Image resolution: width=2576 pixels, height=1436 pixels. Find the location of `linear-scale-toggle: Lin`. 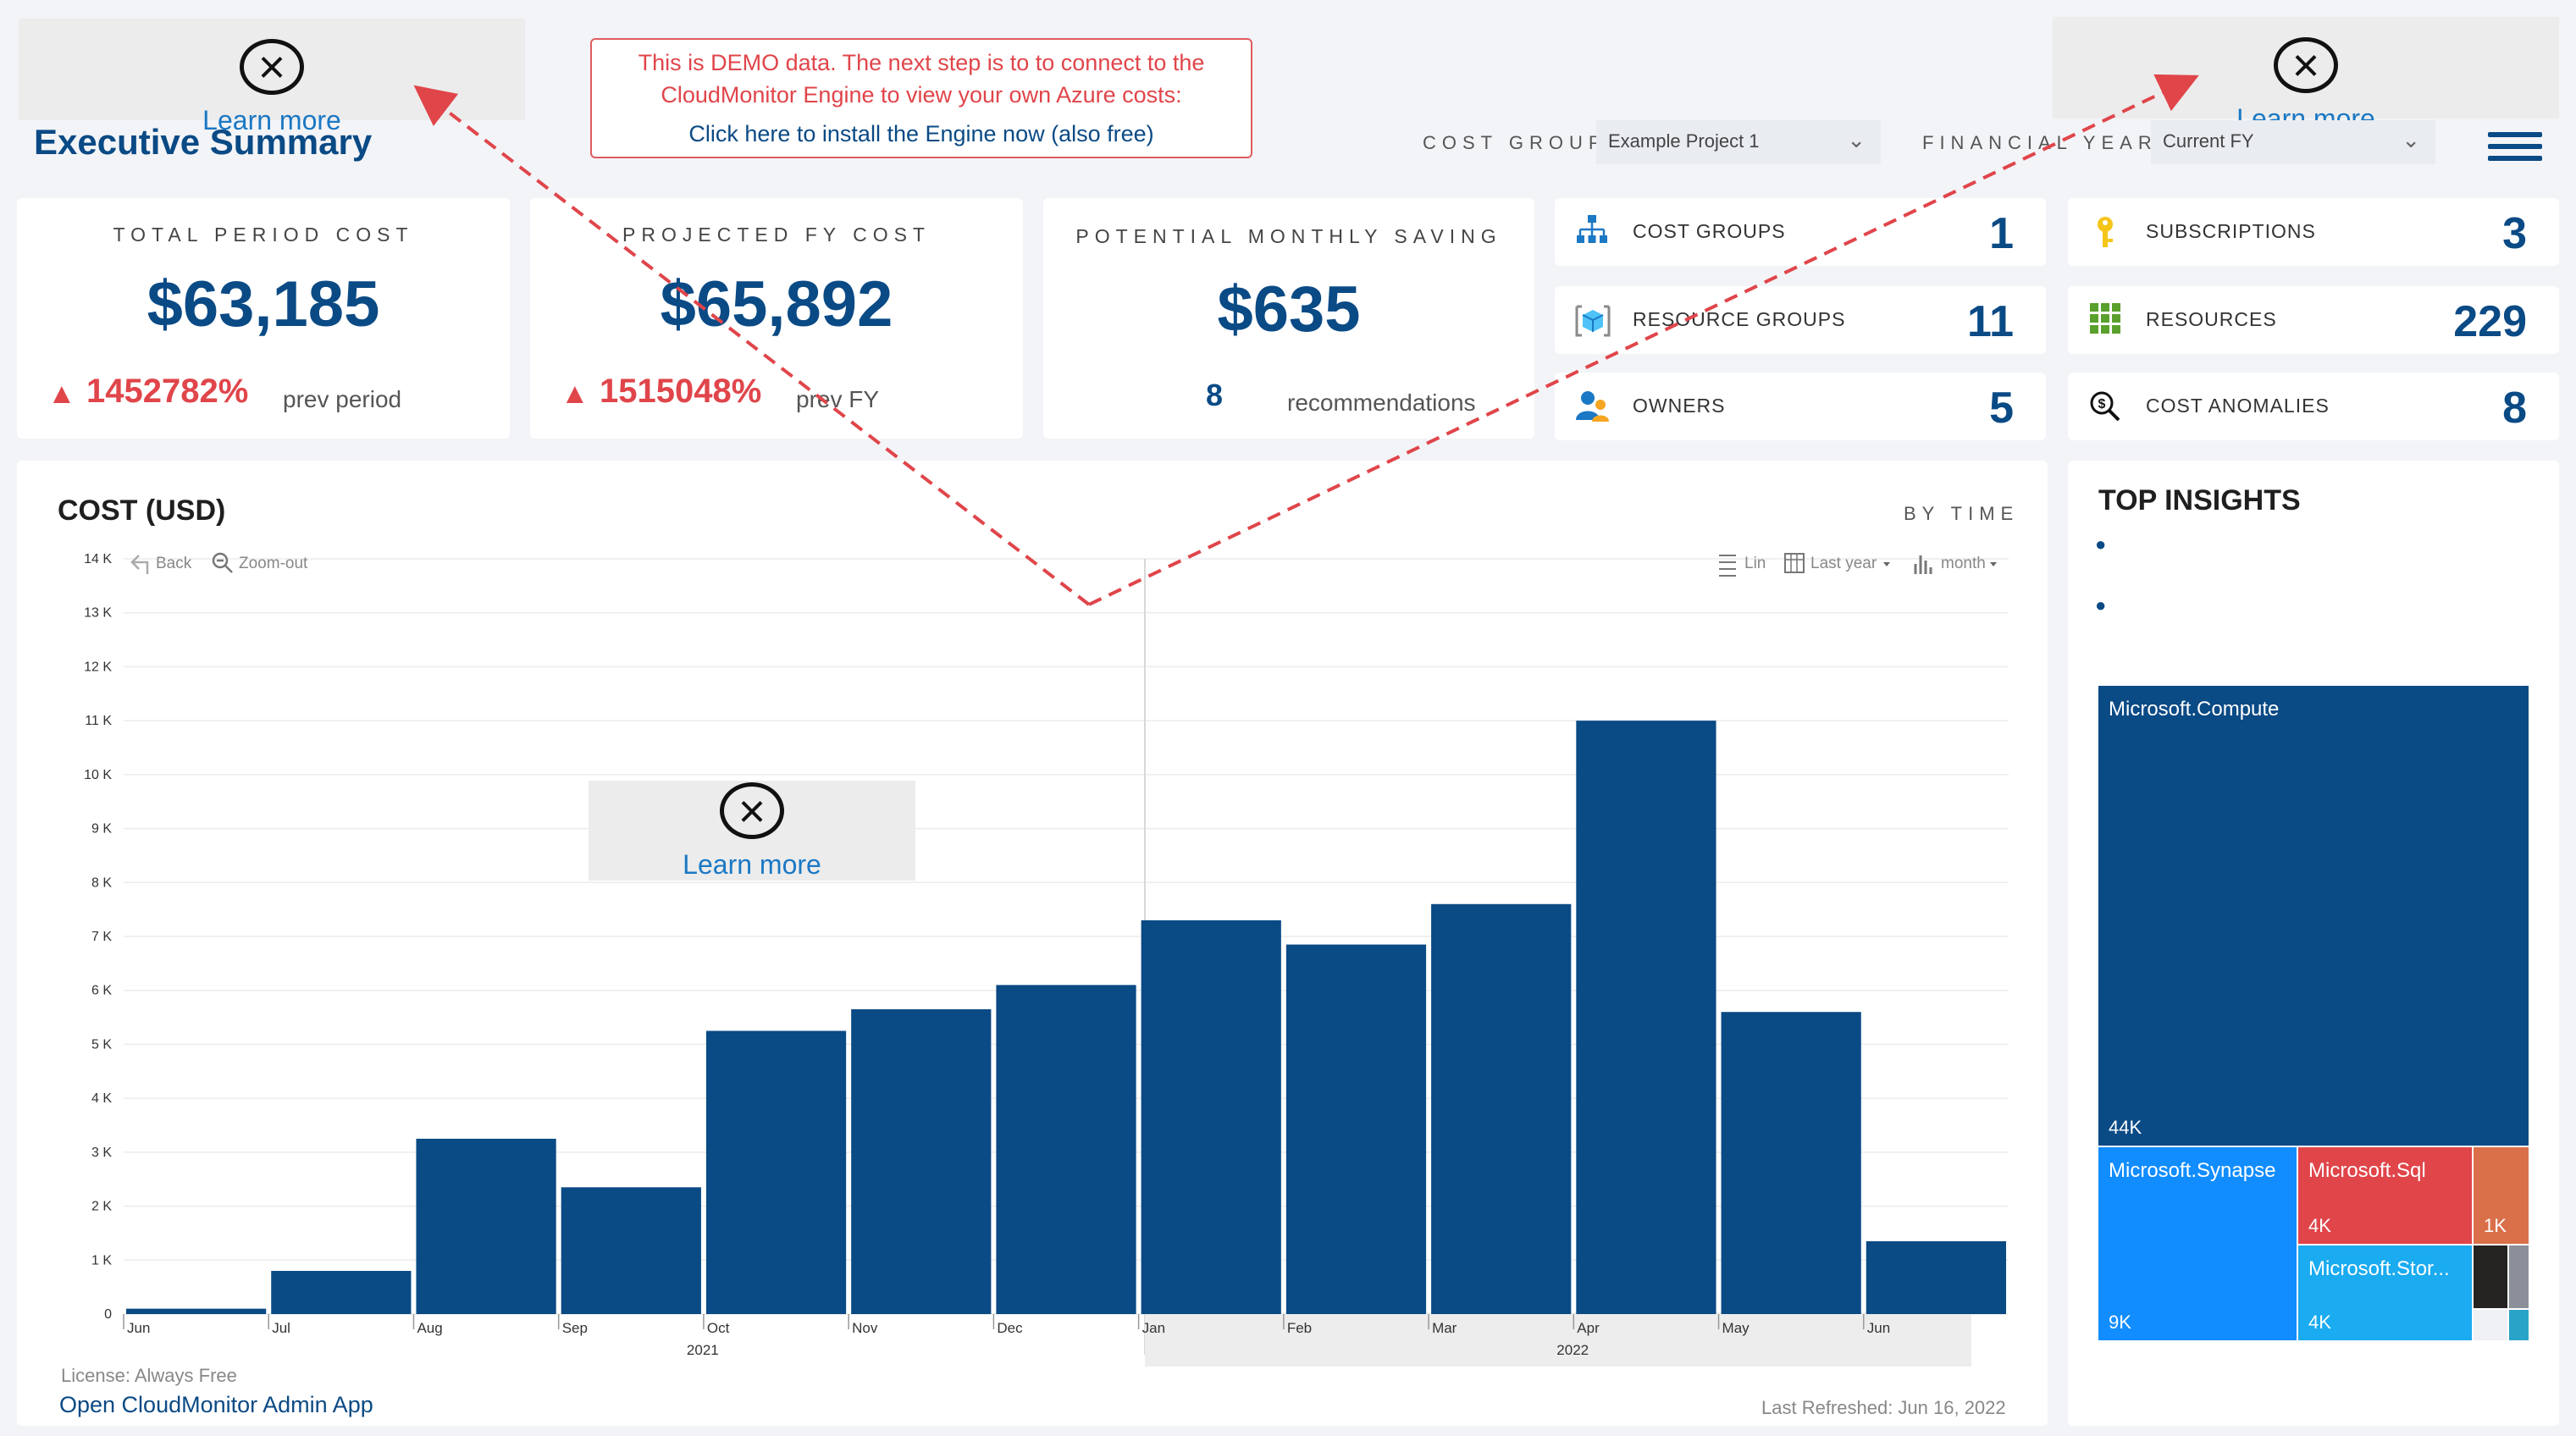

linear-scale-toggle: Lin is located at coordinates (1742, 566).